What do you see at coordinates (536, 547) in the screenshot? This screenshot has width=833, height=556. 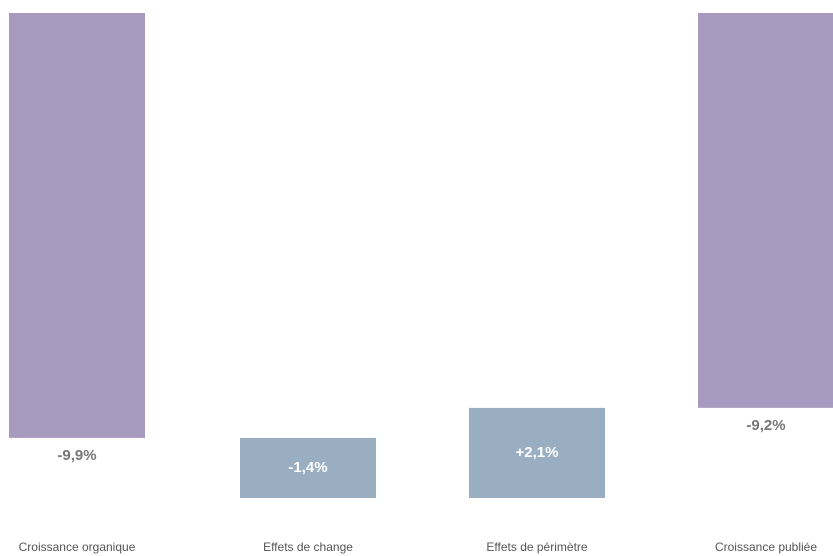 I see `category-label: Effets de périmètre` at bounding box center [536, 547].